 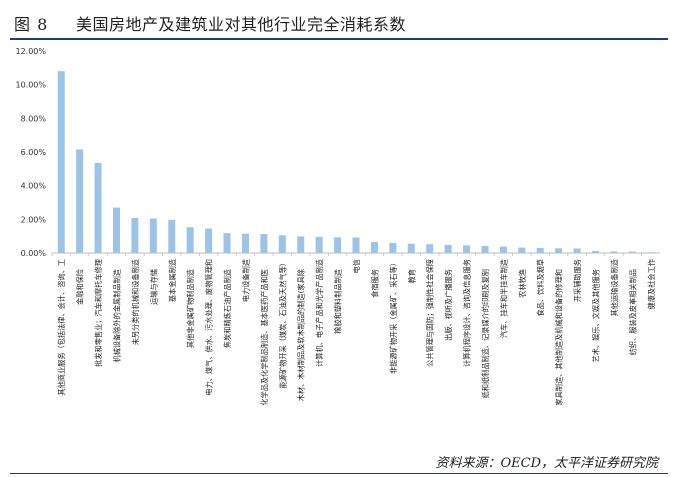 What do you see at coordinates (31, 24) in the screenshot?
I see `figure-number: 图 8` at bounding box center [31, 24].